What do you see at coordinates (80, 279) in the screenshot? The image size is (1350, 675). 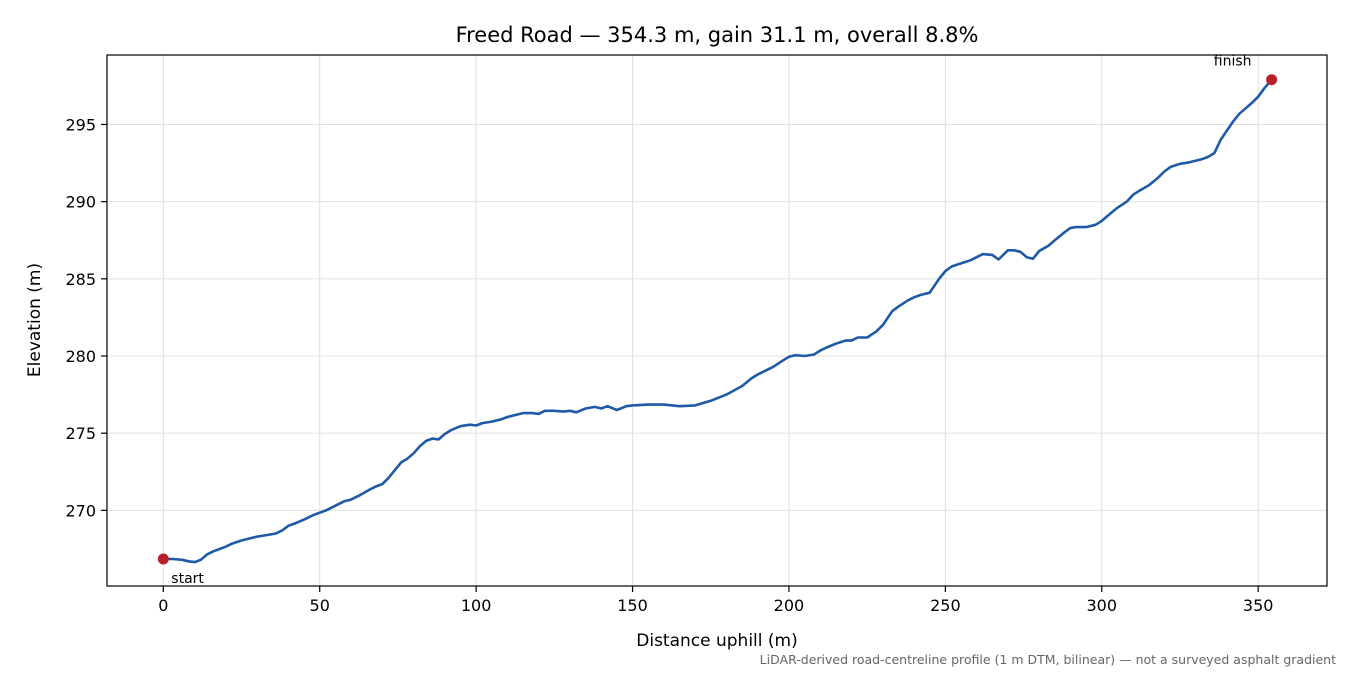 I see `y-tick-label: 285` at bounding box center [80, 279].